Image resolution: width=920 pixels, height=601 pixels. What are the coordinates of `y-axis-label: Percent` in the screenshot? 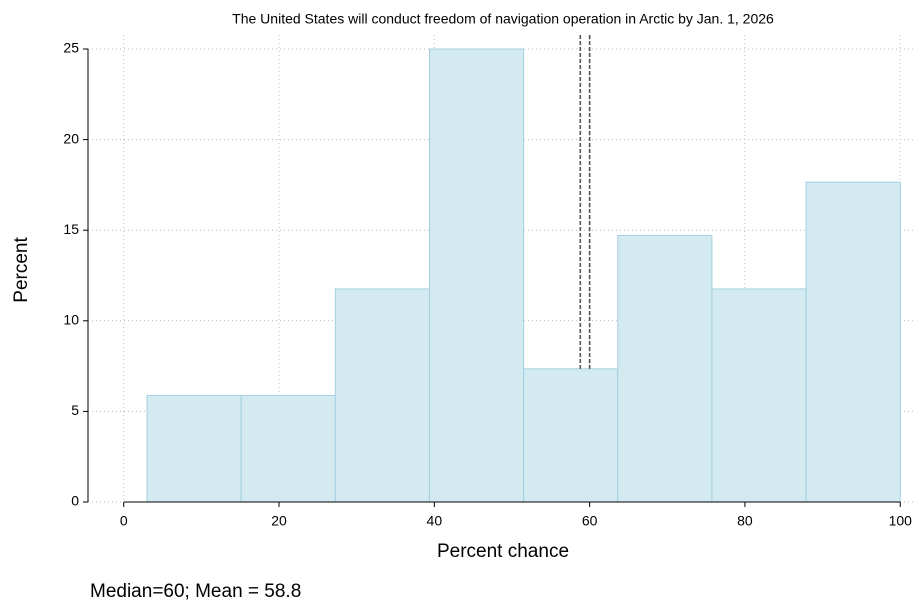 It's located at (21, 270).